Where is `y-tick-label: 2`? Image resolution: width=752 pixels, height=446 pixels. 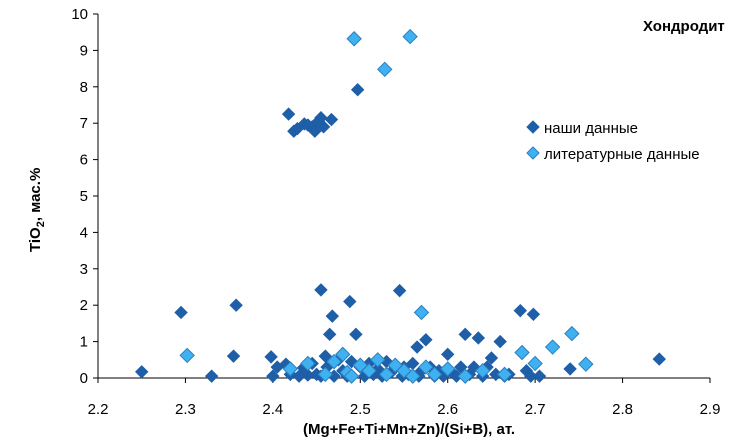 y-tick-label: 2 is located at coordinates (84, 305).